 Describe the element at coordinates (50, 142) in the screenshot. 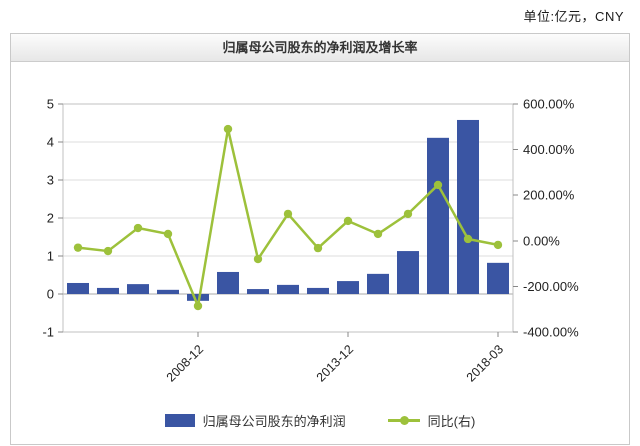

I see `left-axis-label: 4` at that location.